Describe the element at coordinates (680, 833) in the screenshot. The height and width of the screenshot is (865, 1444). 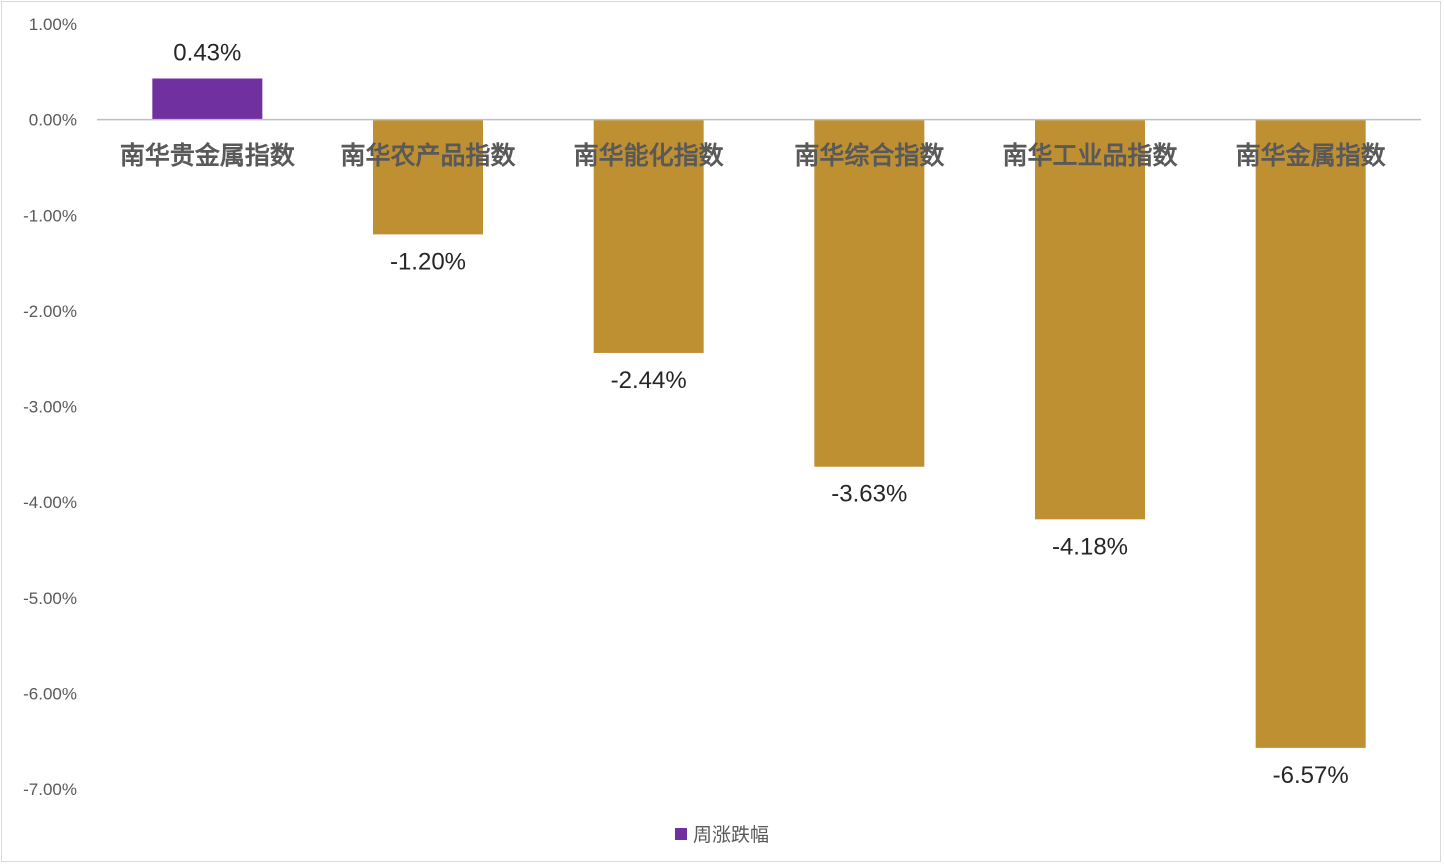
I see `legend-swatch` at that location.